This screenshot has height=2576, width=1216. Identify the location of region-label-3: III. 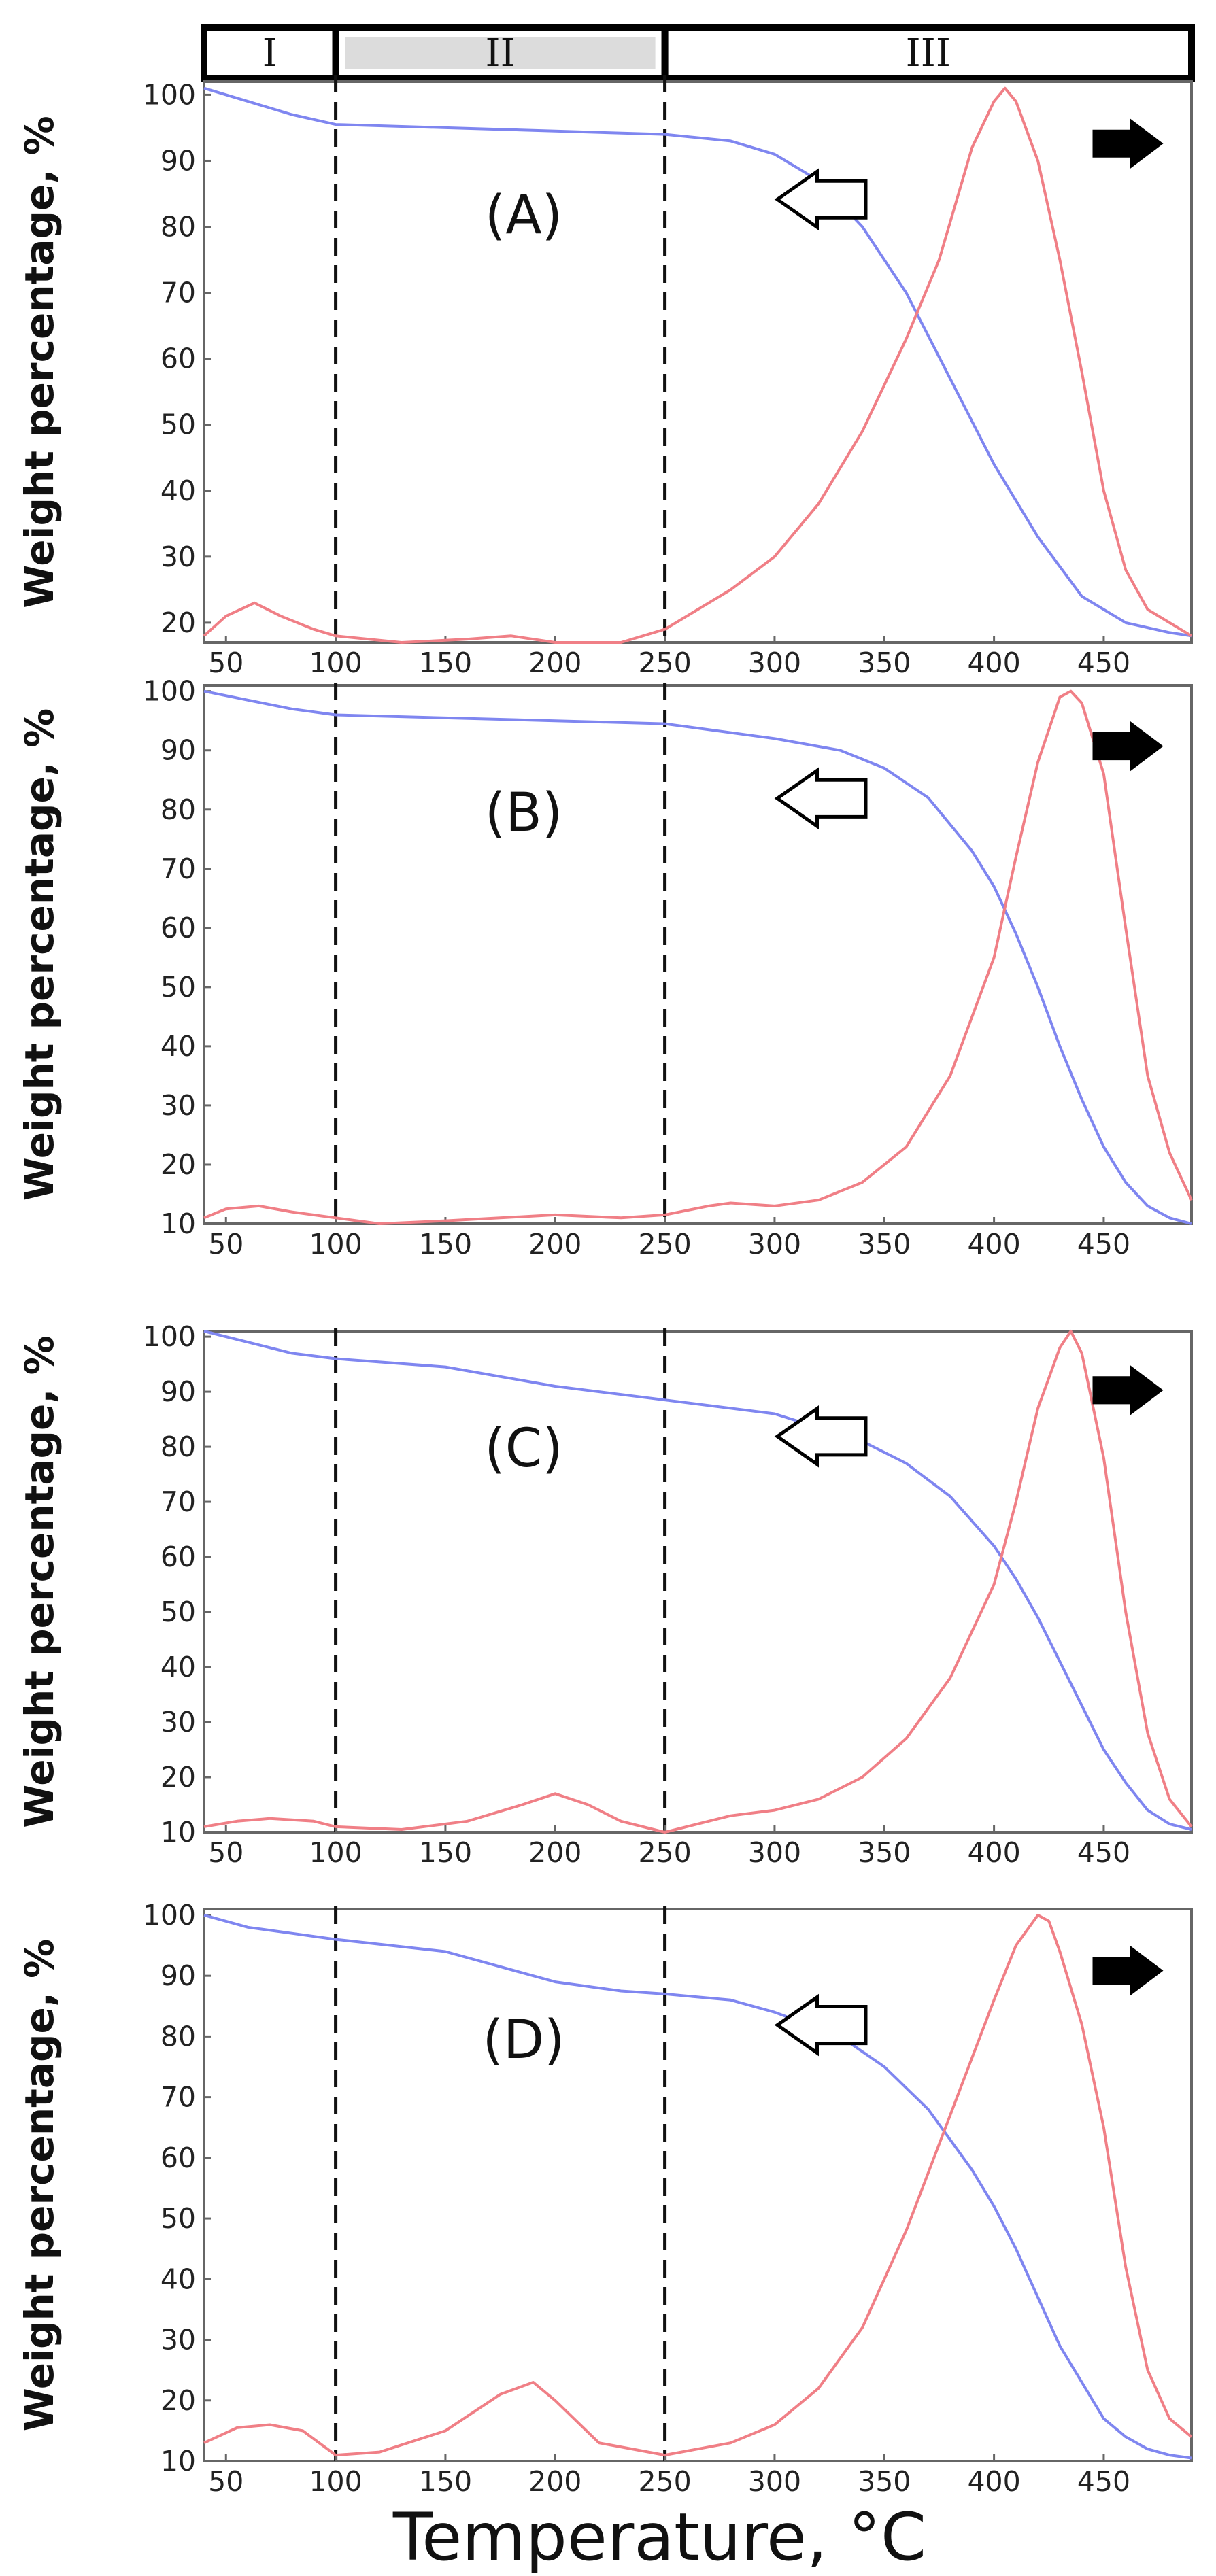
(929, 53).